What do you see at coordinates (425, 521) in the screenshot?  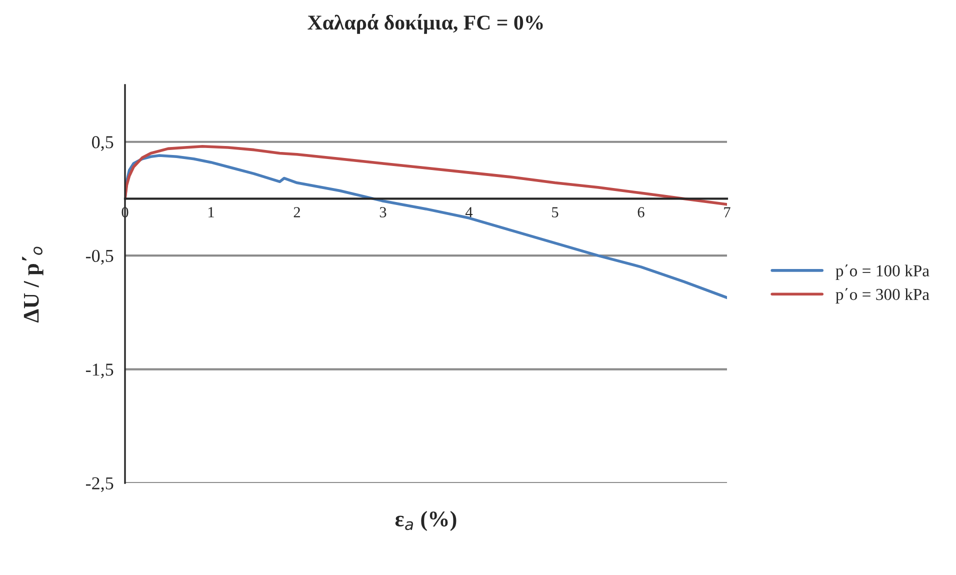 I see `x-axis-title: ε$_{a}$ (%)` at bounding box center [425, 521].